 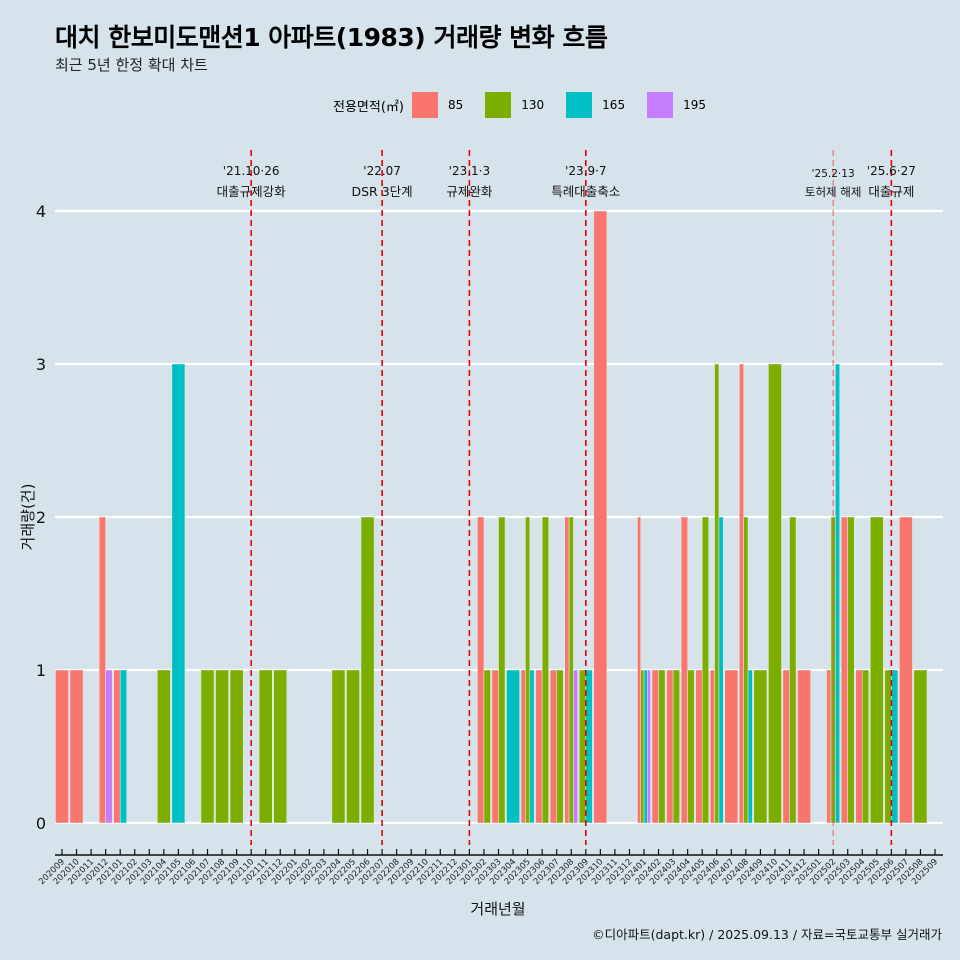 I want to click on y-tick-label: 4, so click(x=41, y=211).